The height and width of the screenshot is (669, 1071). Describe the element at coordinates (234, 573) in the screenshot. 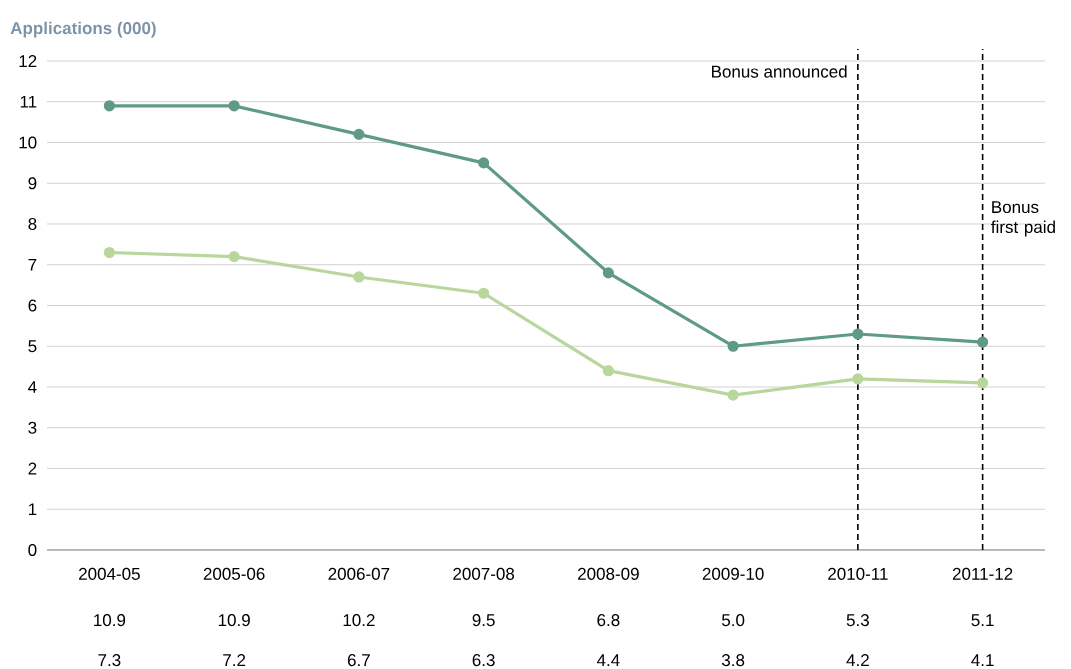

I see `x-tick-label: 2005-06` at that location.